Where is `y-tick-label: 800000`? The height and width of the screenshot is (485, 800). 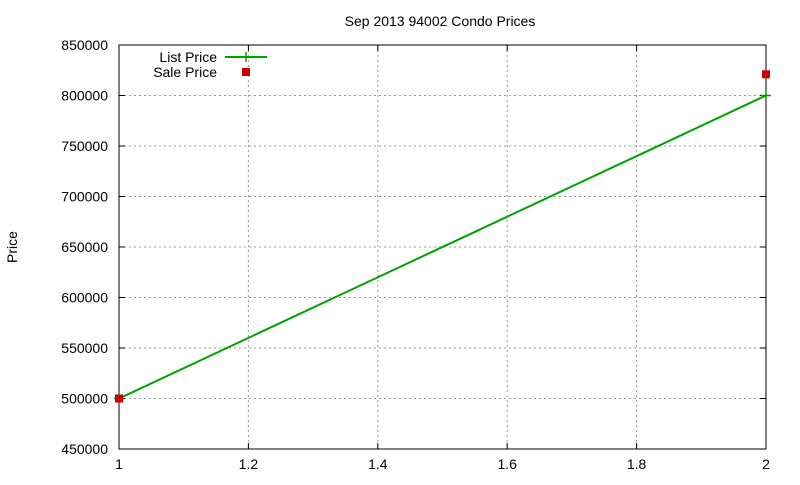 y-tick-label: 800000 is located at coordinates (84, 96).